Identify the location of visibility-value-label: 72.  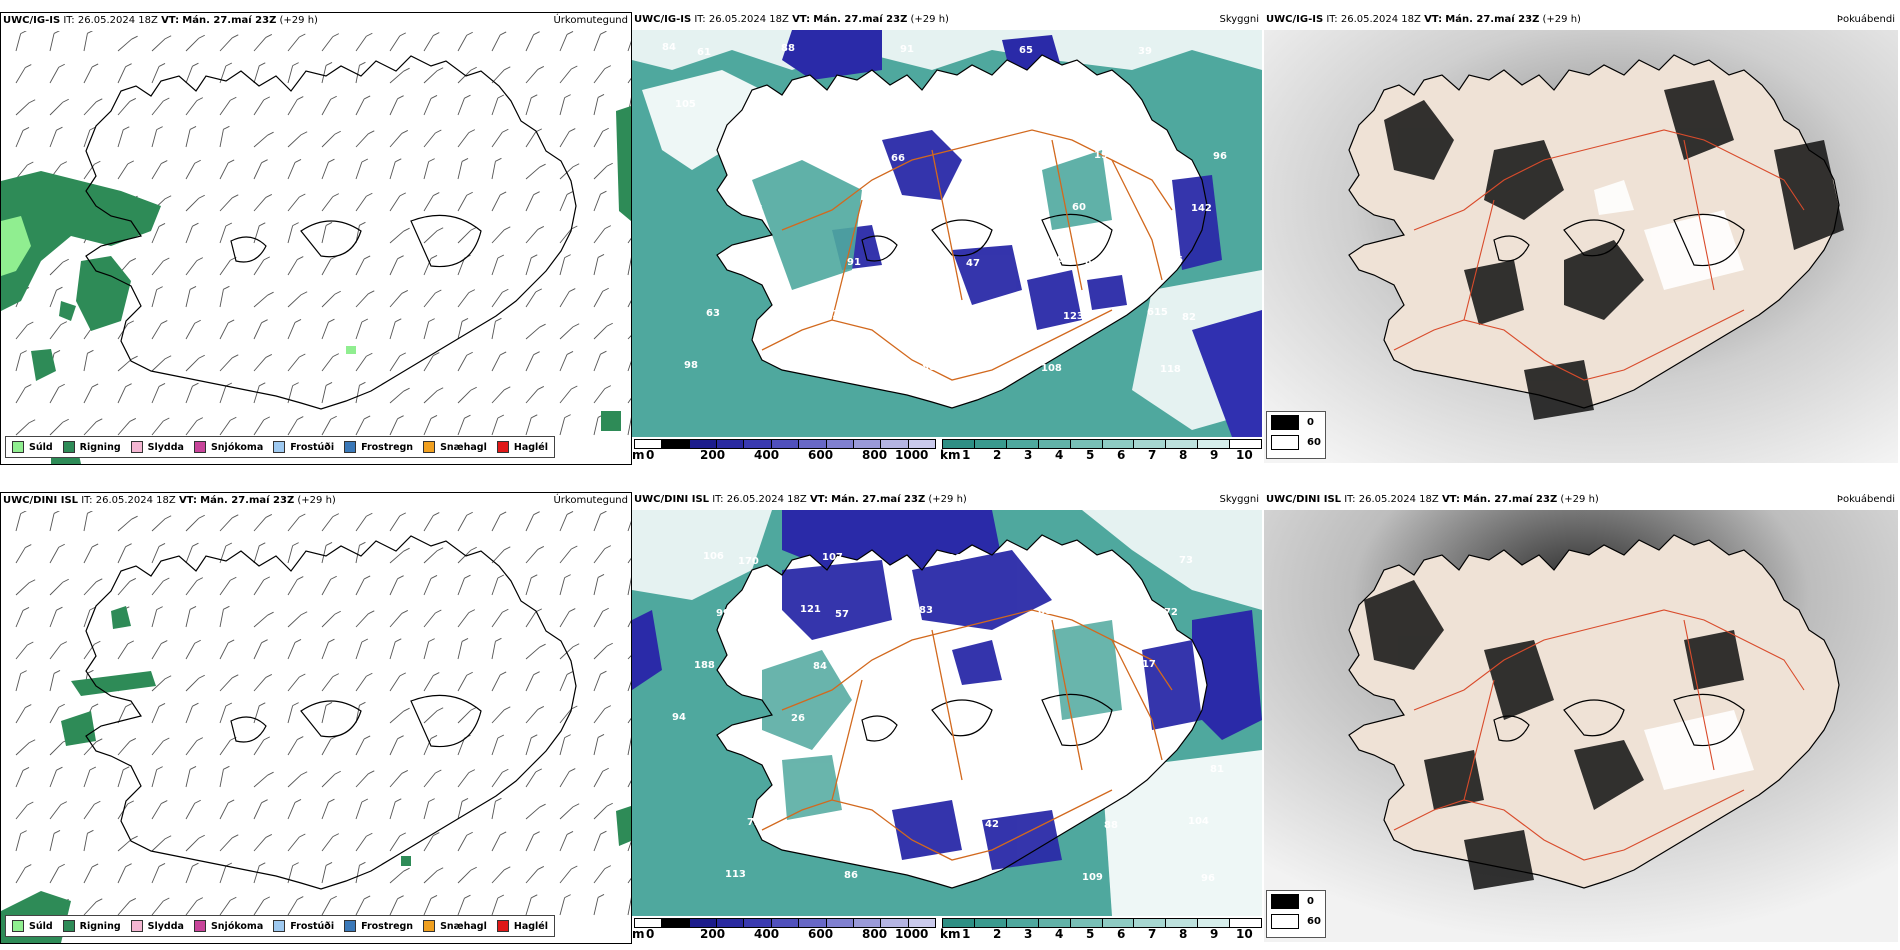
(995, 211).